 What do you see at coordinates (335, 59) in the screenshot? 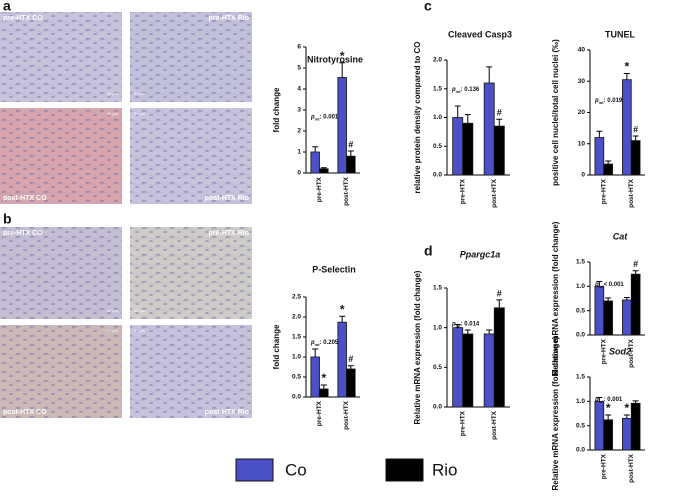
I see `chart-title: Nitrotyrosine` at bounding box center [335, 59].